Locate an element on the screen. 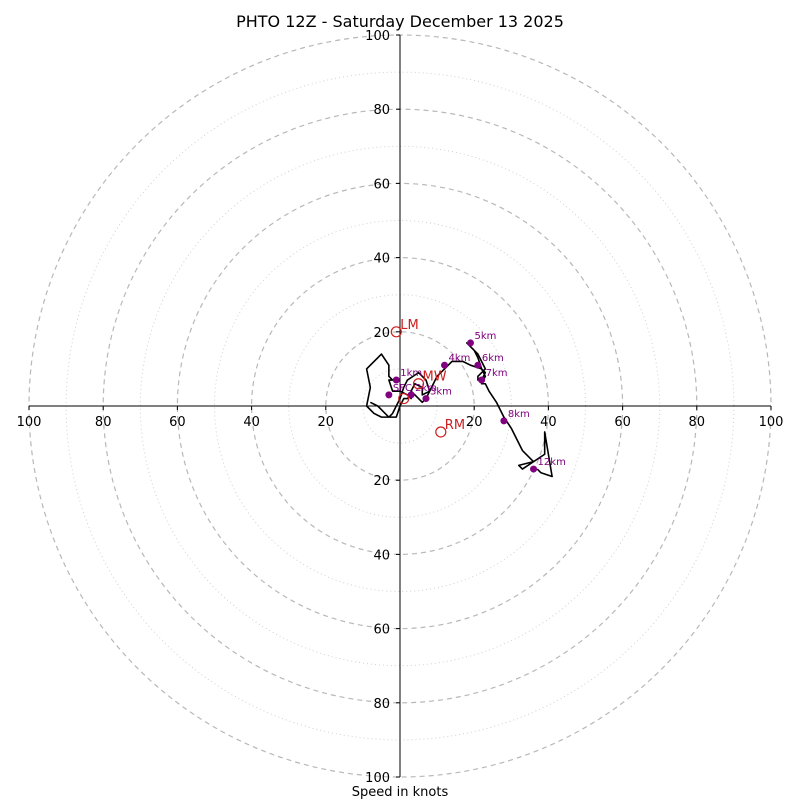 This screenshot has height=800, width=800. height-label-5km: 5km is located at coordinates (485, 336).